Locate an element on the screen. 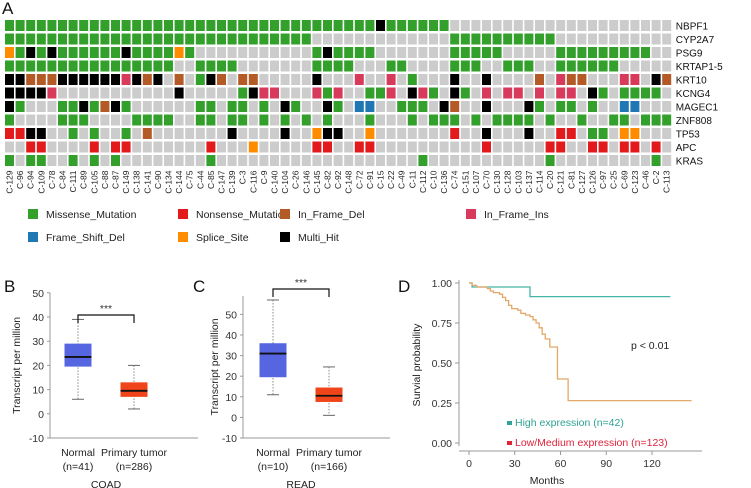 The height and width of the screenshot is (488, 751). sample-label: C-84 is located at coordinates (63, 179).